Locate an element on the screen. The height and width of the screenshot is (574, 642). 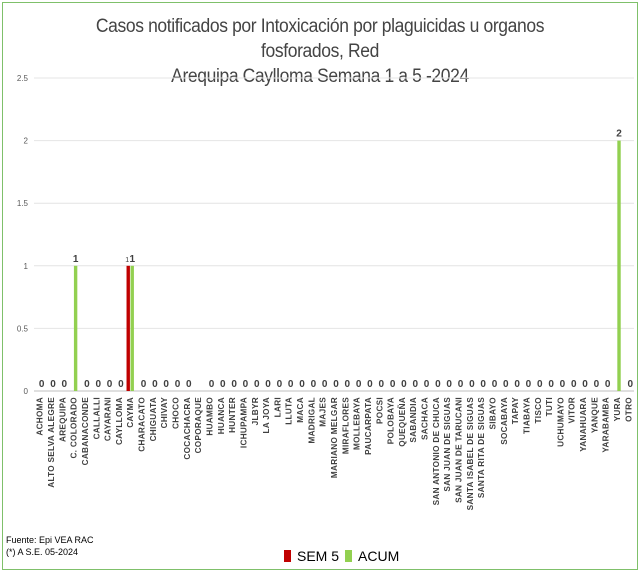
y-tick-label: 1.5 is located at coordinates (23, 203).